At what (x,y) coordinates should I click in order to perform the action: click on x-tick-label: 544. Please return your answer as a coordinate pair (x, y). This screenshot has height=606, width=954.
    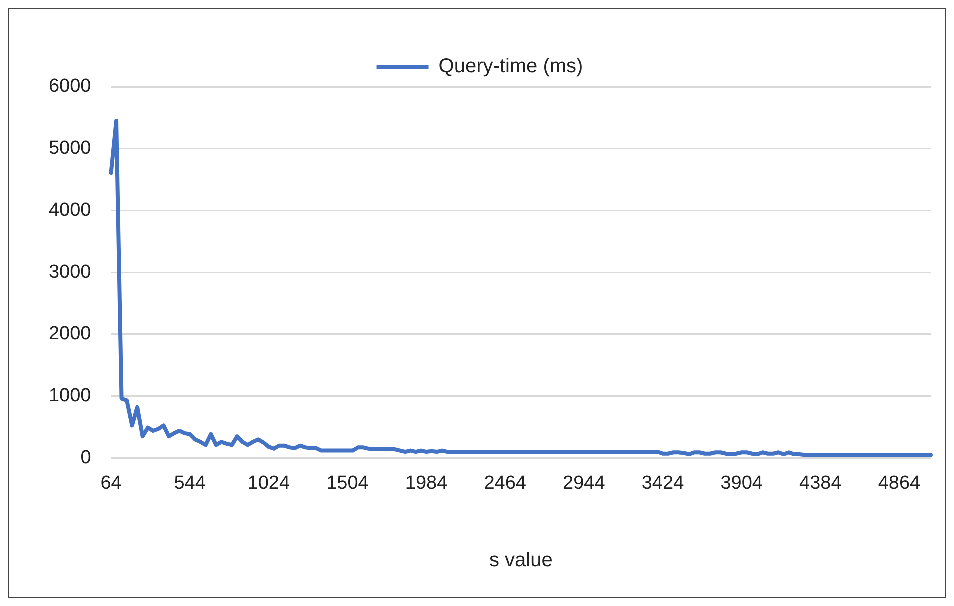
    Looking at the image, I should click on (190, 483).